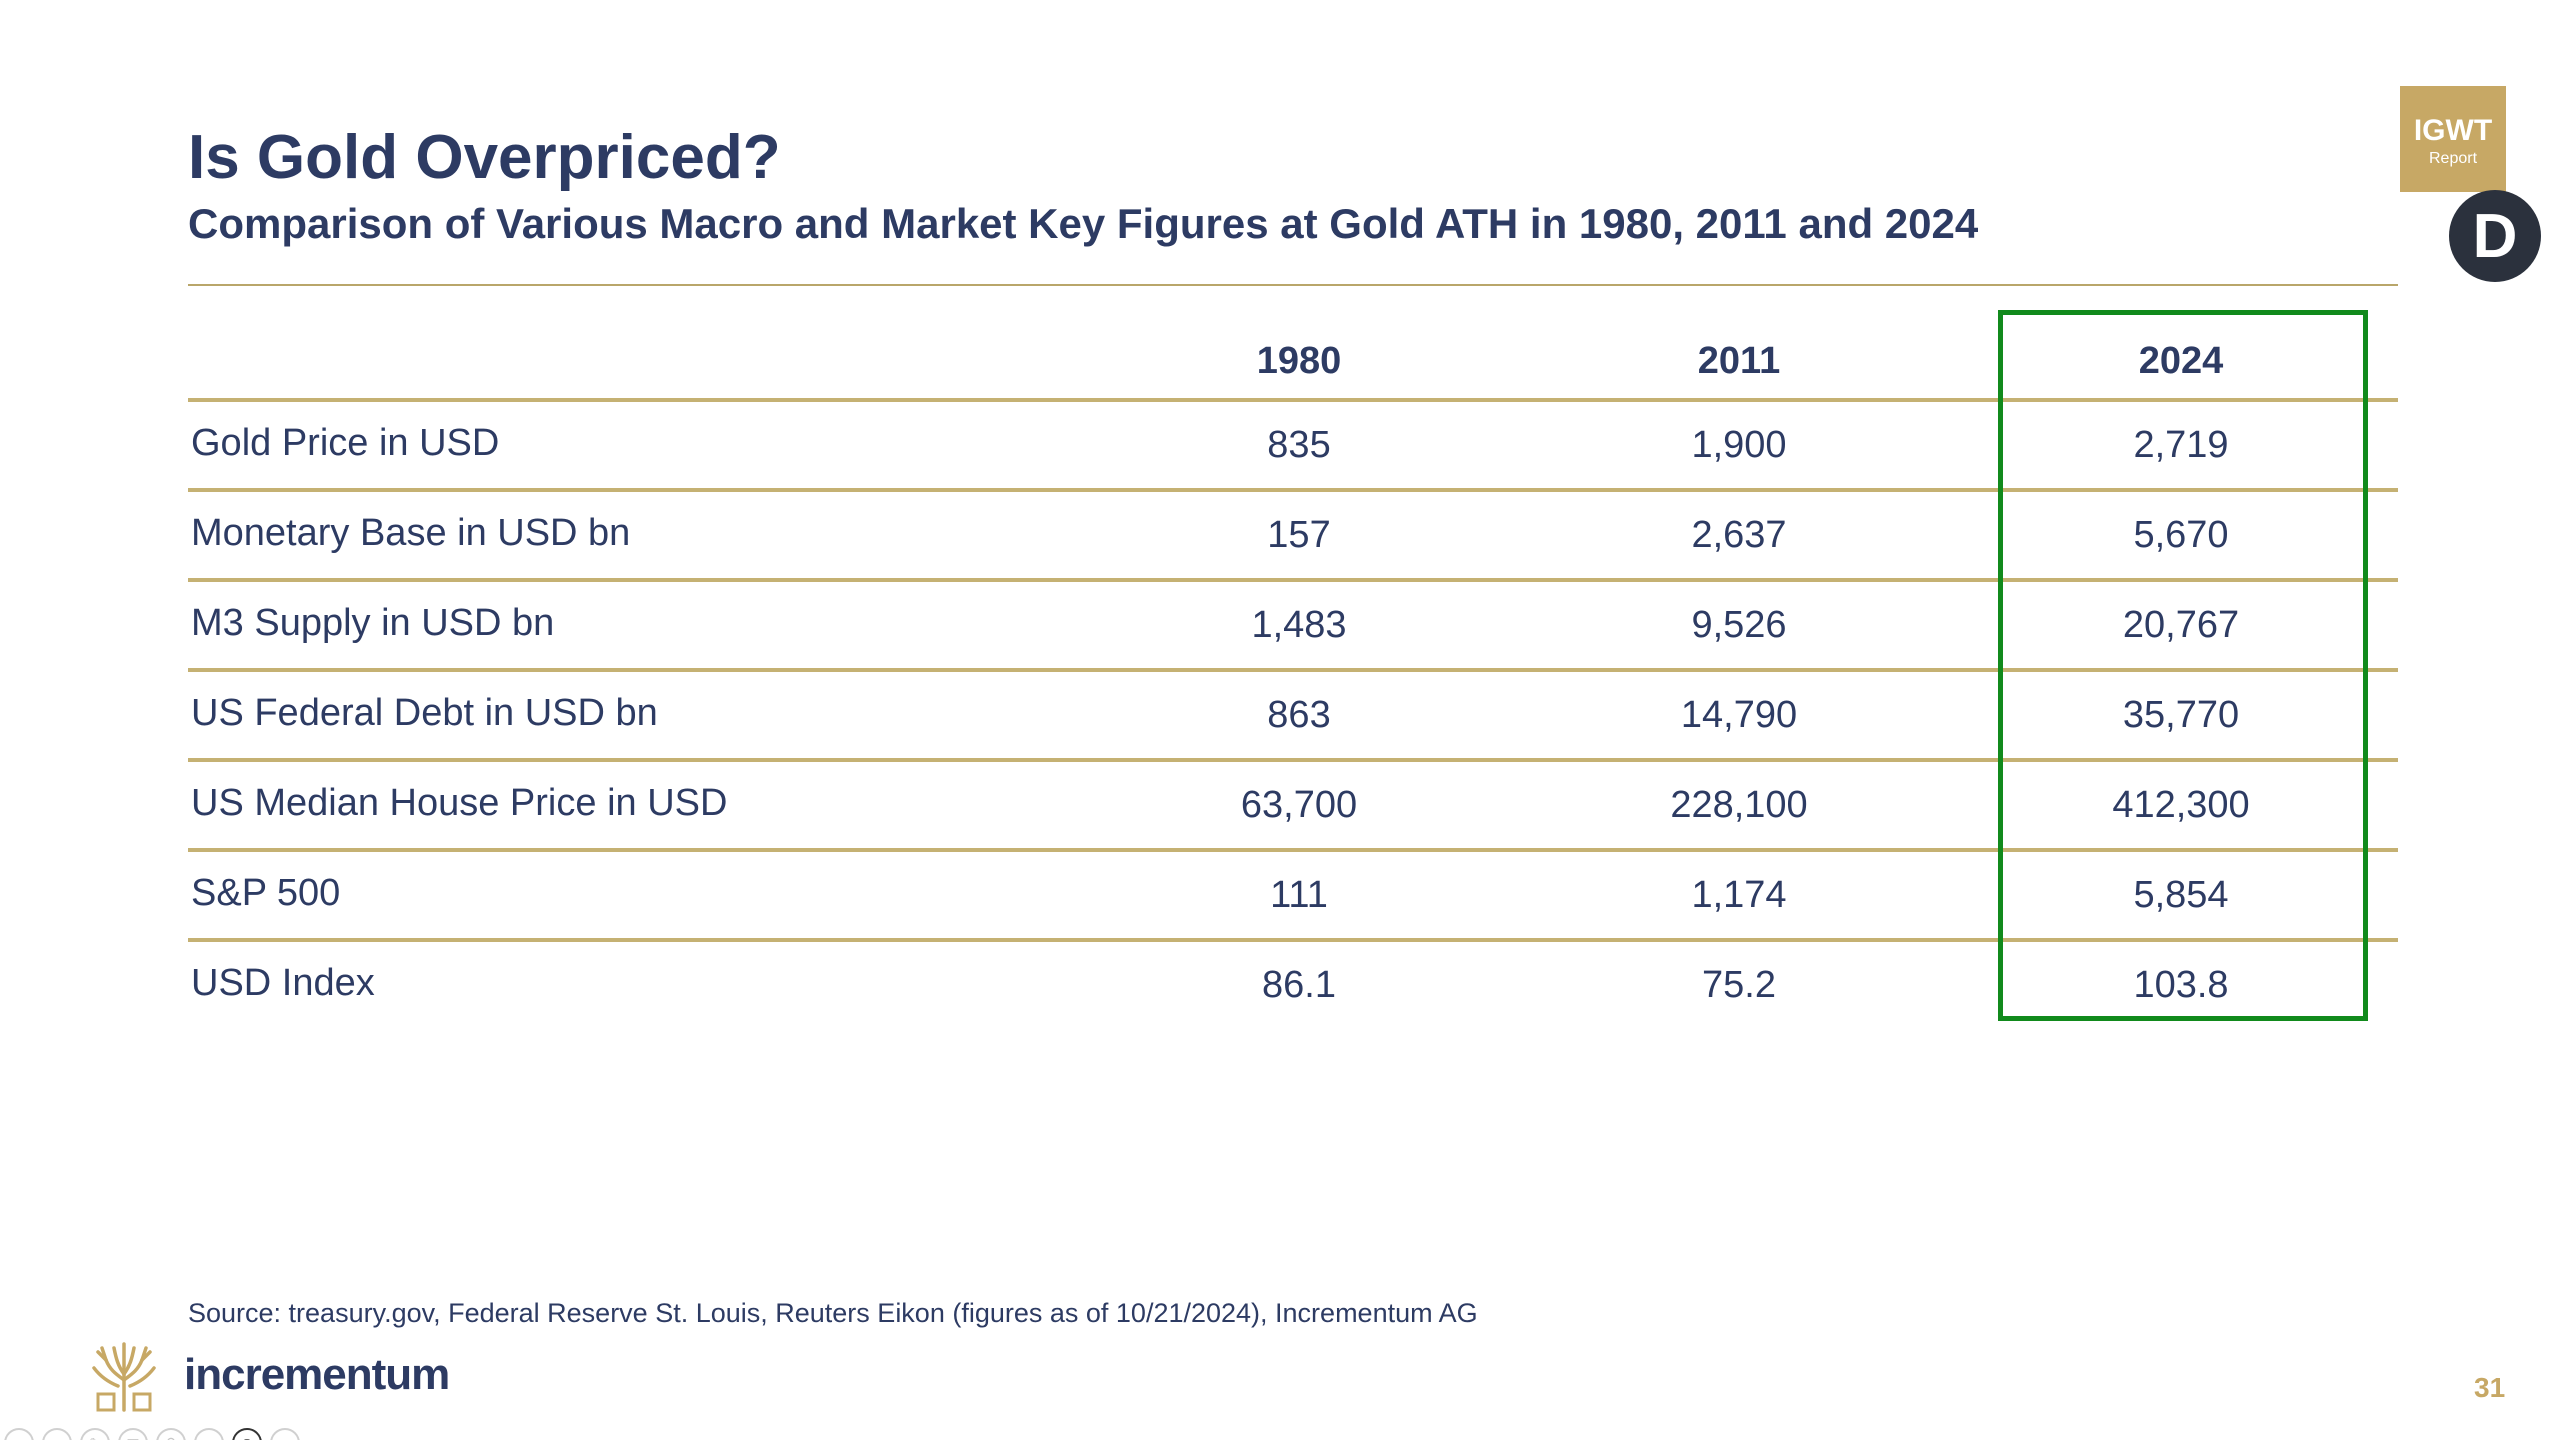  I want to click on cell-2011: 9,526, so click(1739, 625).